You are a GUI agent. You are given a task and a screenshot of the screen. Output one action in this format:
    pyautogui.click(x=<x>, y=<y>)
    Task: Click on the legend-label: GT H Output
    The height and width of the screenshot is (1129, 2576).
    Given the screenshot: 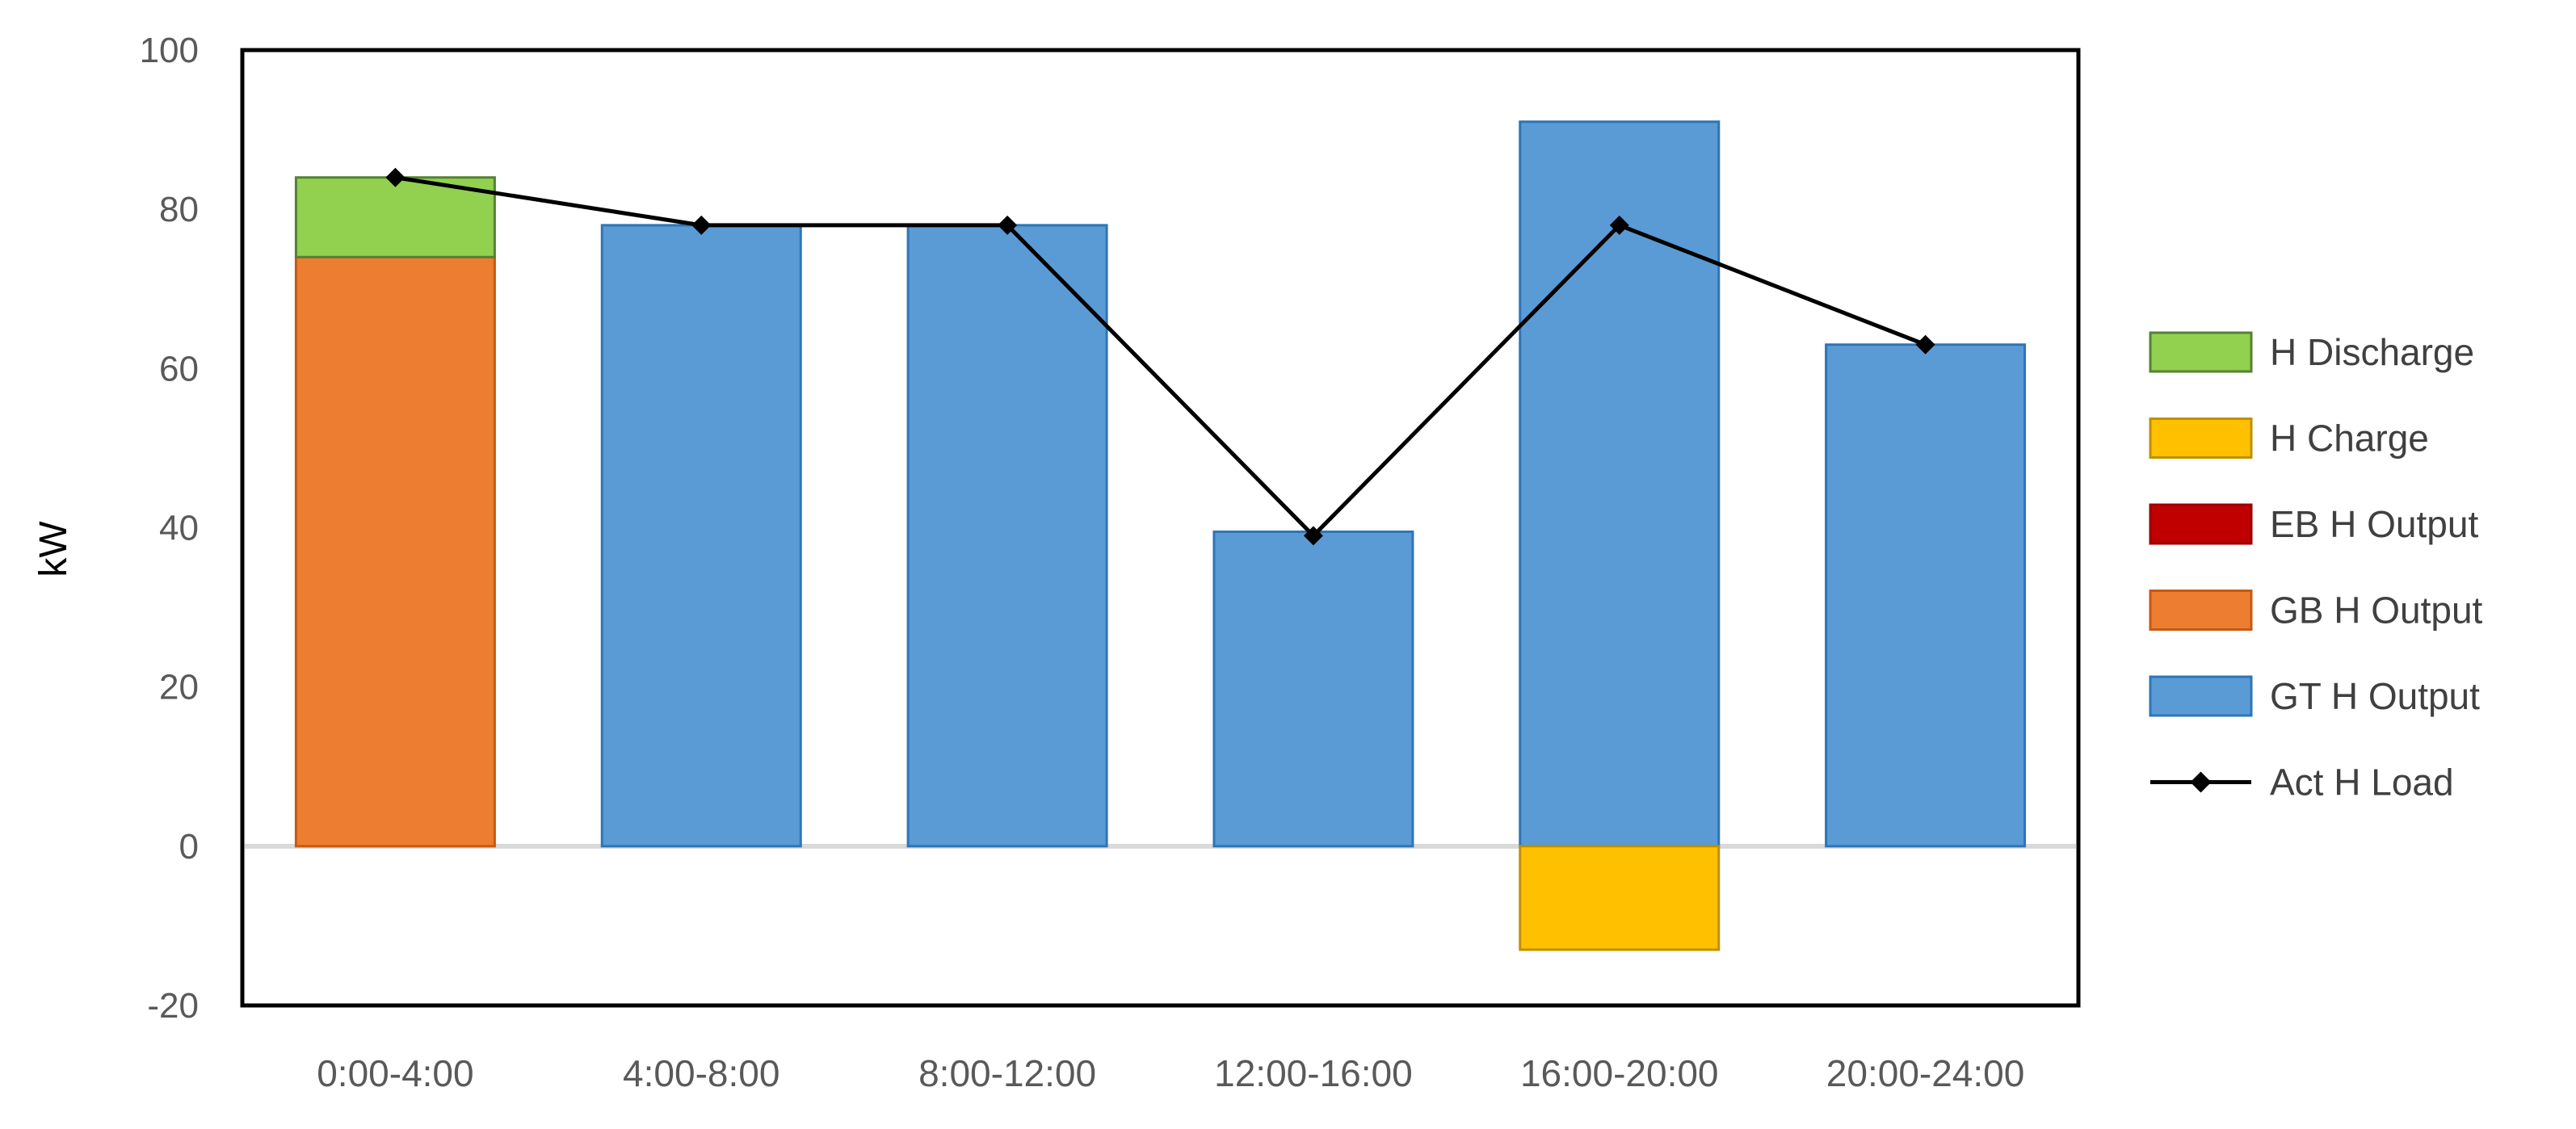 What is the action you would take?
    pyautogui.click(x=2375, y=696)
    